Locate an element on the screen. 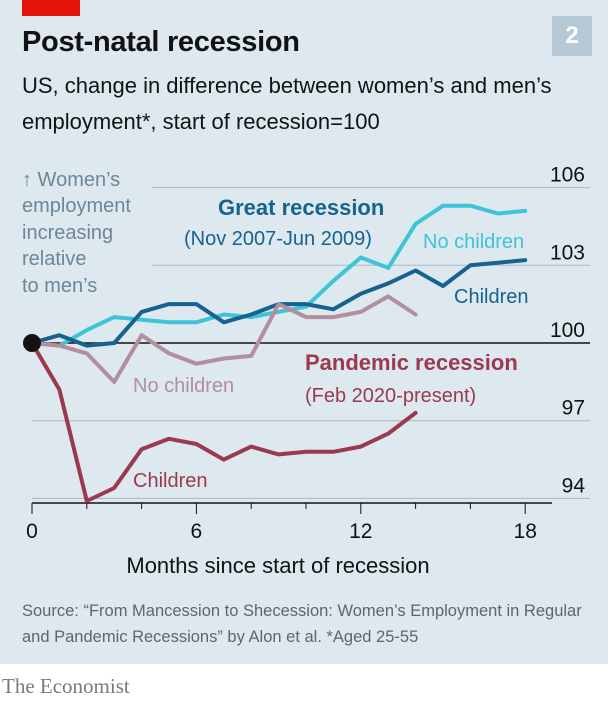 This screenshot has height=701, width=608. brand-red-tag is located at coordinates (51, 8).